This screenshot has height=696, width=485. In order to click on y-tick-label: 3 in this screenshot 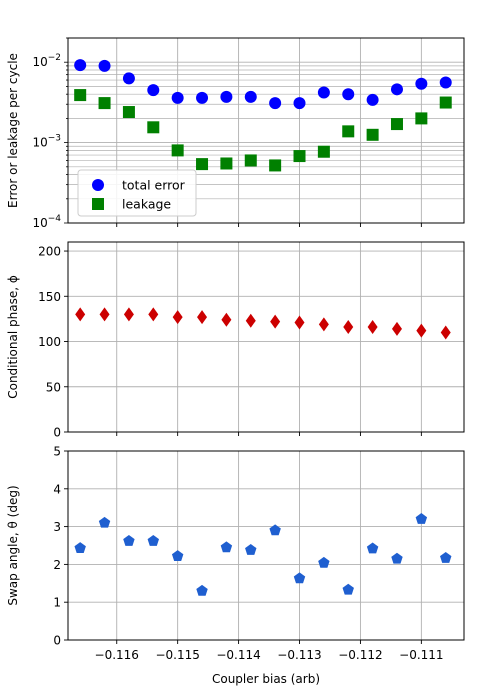, I will do `click(57, 527)`.